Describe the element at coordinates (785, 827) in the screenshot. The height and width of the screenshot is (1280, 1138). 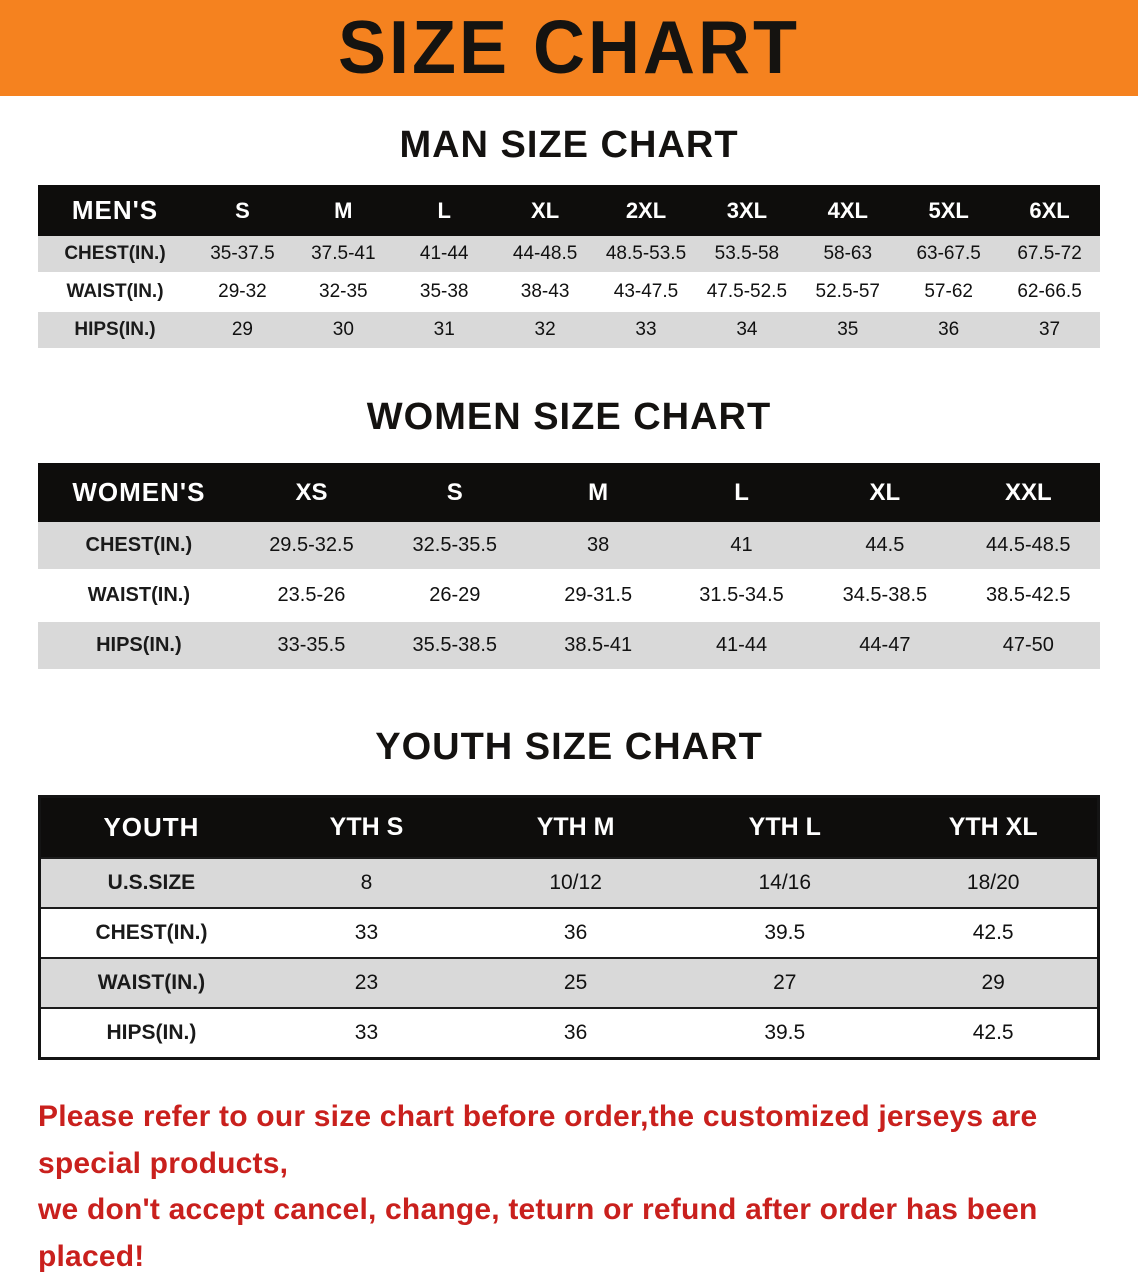
I see `size-header-cell: YTH L` at that location.